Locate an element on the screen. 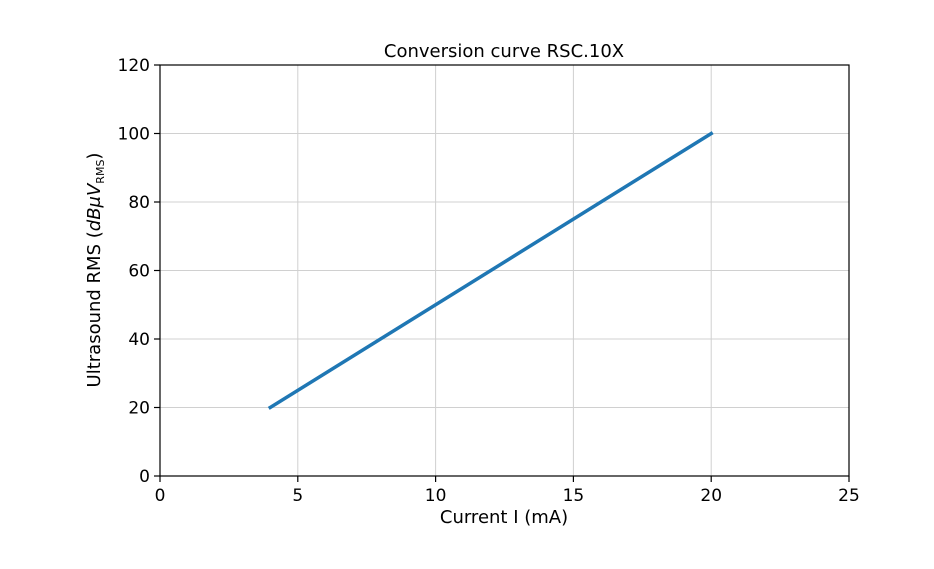  y-tick-label: 60 is located at coordinates (139, 272).